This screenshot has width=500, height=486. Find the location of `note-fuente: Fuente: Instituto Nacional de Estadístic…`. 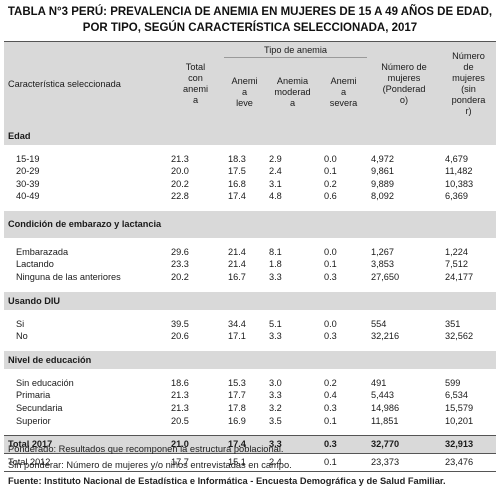

note-fuente: Fuente: Instituto Nacional de Estadístic… is located at coordinates (252, 479).